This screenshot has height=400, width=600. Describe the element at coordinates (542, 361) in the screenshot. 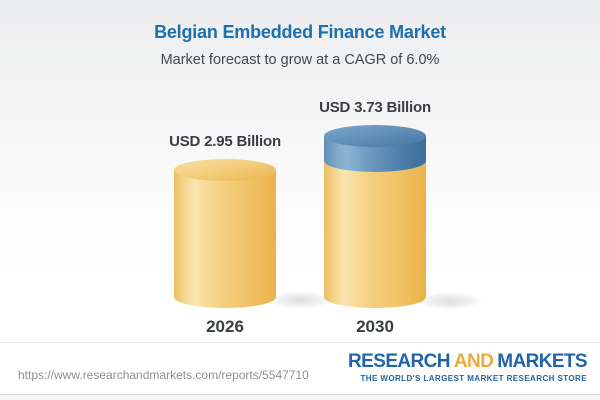

I see `logo-word-markets: MARKETS` at that location.